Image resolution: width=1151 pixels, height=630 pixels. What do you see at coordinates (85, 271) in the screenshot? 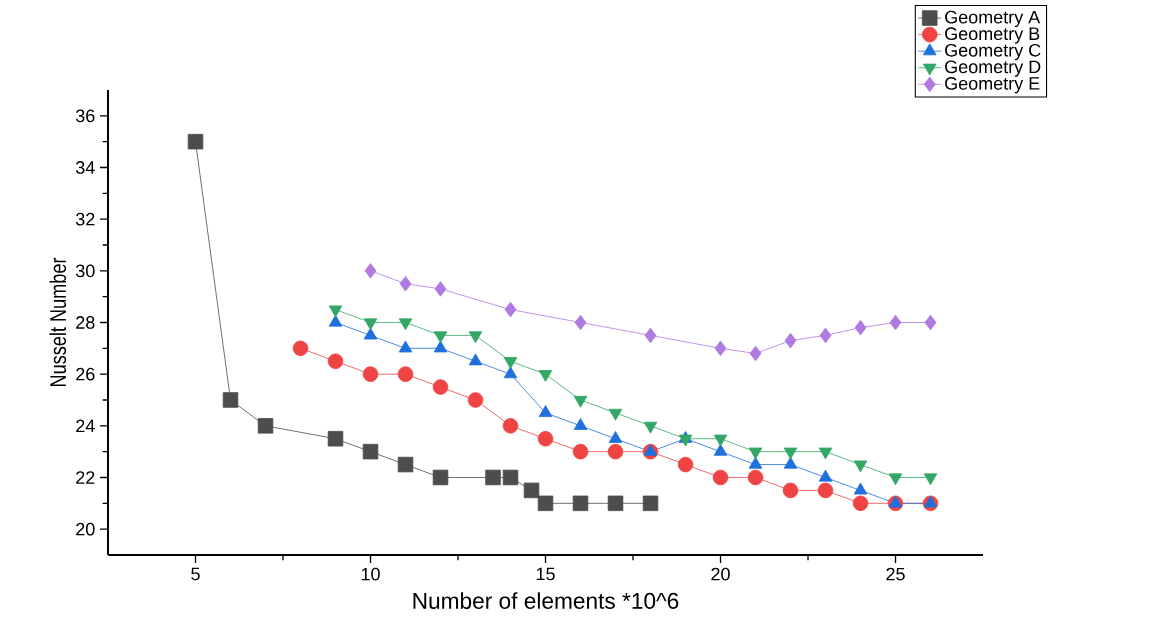
I see `y-tick-label: 30` at bounding box center [85, 271].